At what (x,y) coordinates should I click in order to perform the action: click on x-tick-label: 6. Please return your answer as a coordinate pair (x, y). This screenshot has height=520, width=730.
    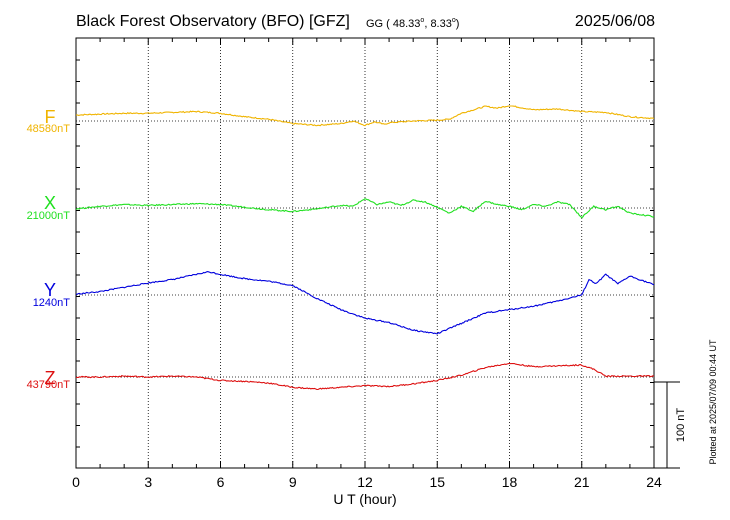
    Looking at the image, I should click on (221, 482).